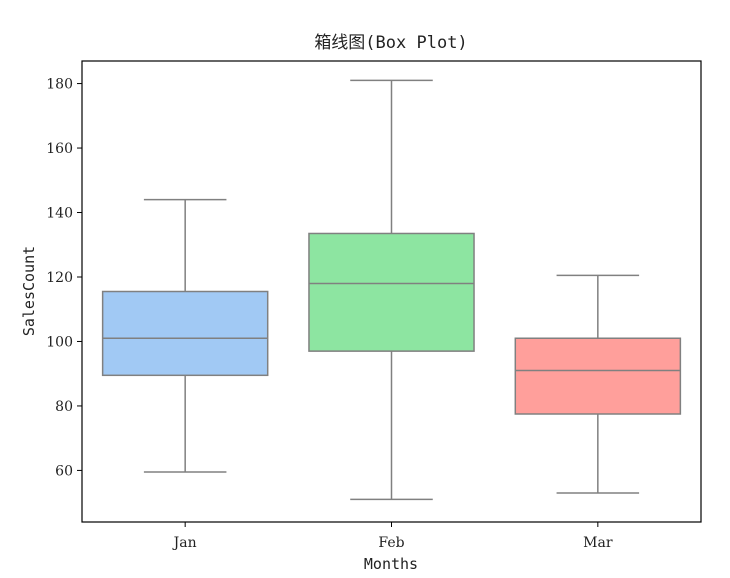  What do you see at coordinates (390, 43) in the screenshot?
I see `chart-title: 箱线图(Box Plot)` at bounding box center [390, 43].